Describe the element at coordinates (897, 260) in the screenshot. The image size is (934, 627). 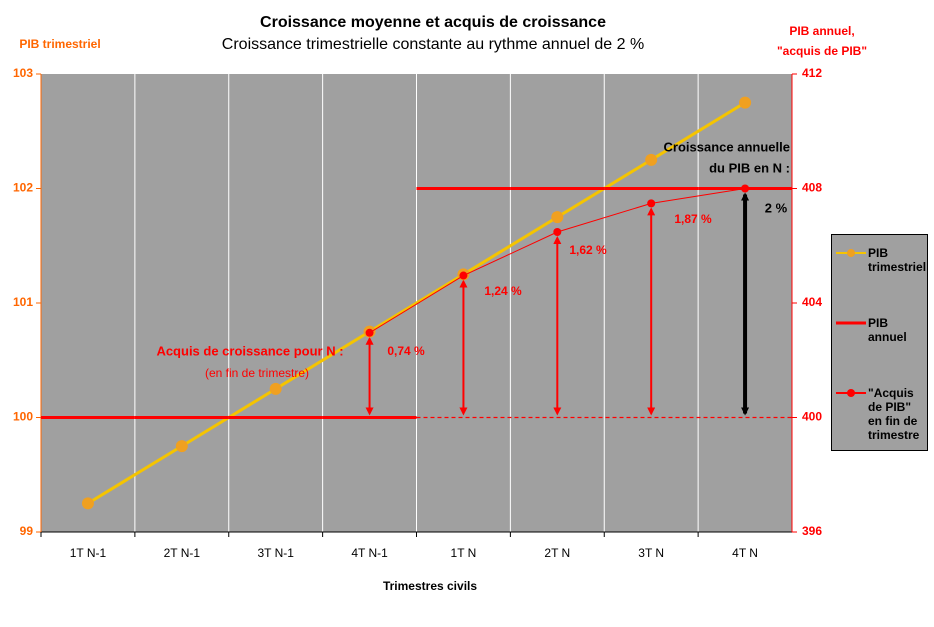
I see `legend-label: PIB trimestriel` at that location.